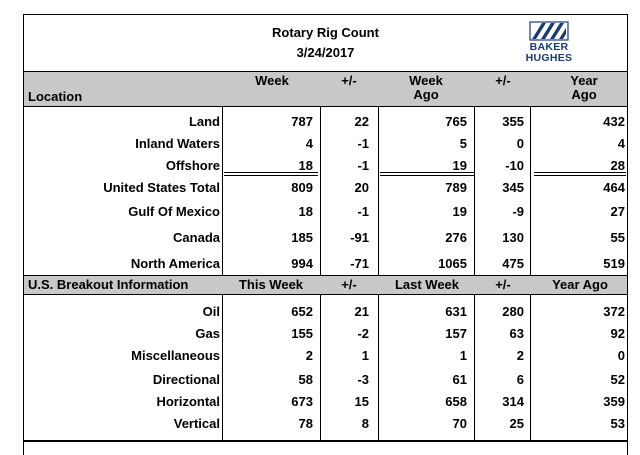  Describe the element at coordinates (463, 355) in the screenshot. I see `cell-week-ago: 1` at that location.